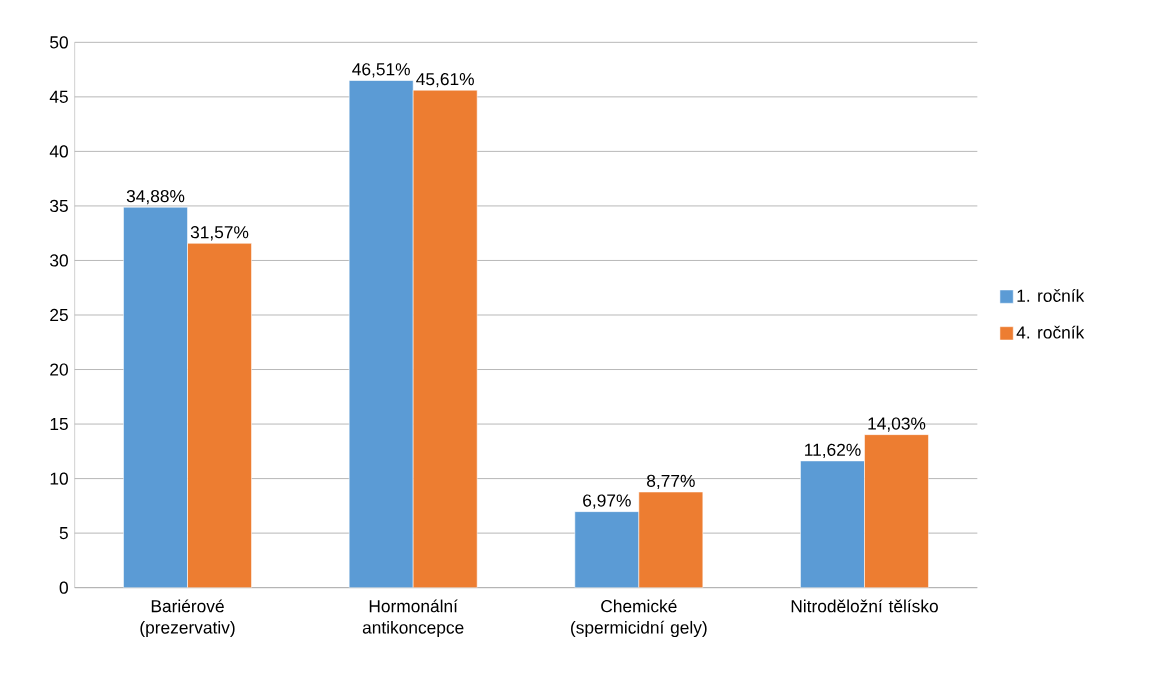  Describe the element at coordinates (413, 618) in the screenshot. I see `x-tick-label: Hormonální antikoncepce` at that location.